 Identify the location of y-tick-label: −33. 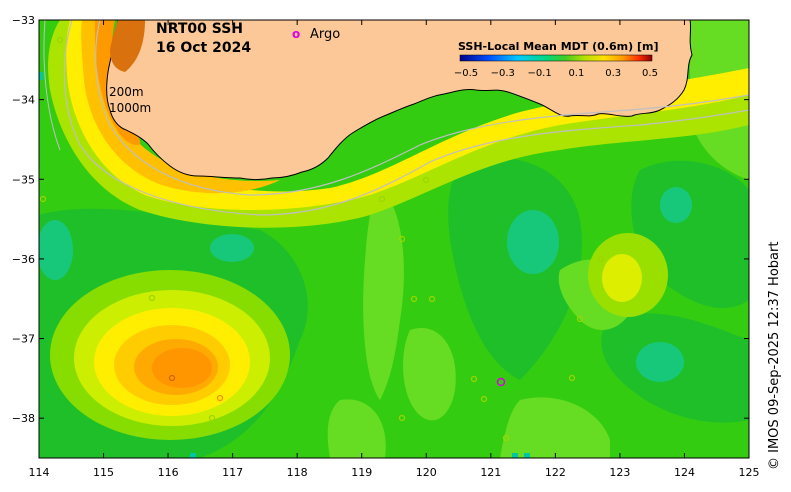
(23, 20).